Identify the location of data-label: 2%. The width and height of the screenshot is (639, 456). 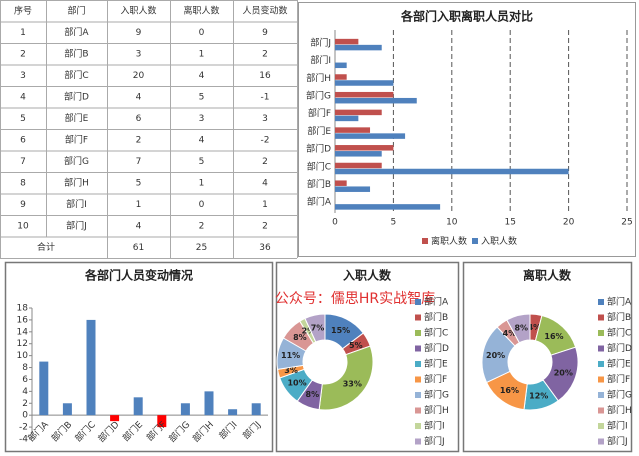
(309, 331).